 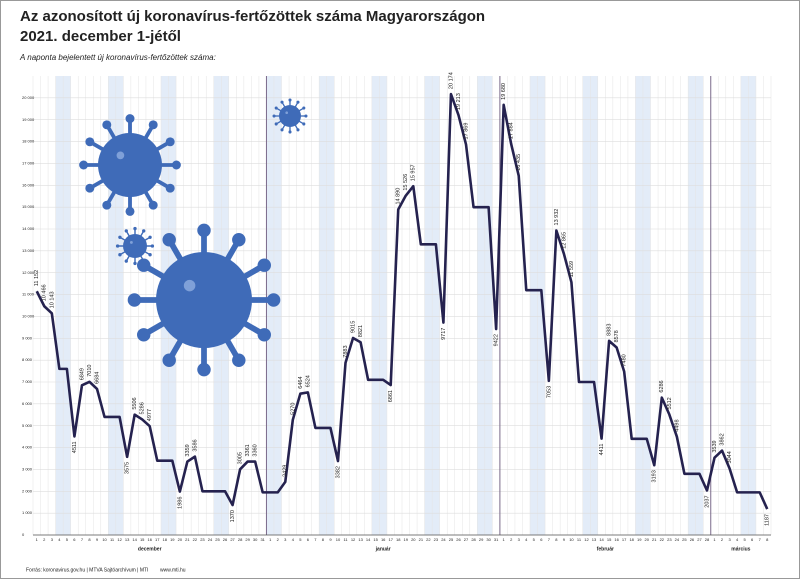 What do you see at coordinates (149, 539) in the screenshot?
I see `x-tick-label: 16` at bounding box center [149, 539].